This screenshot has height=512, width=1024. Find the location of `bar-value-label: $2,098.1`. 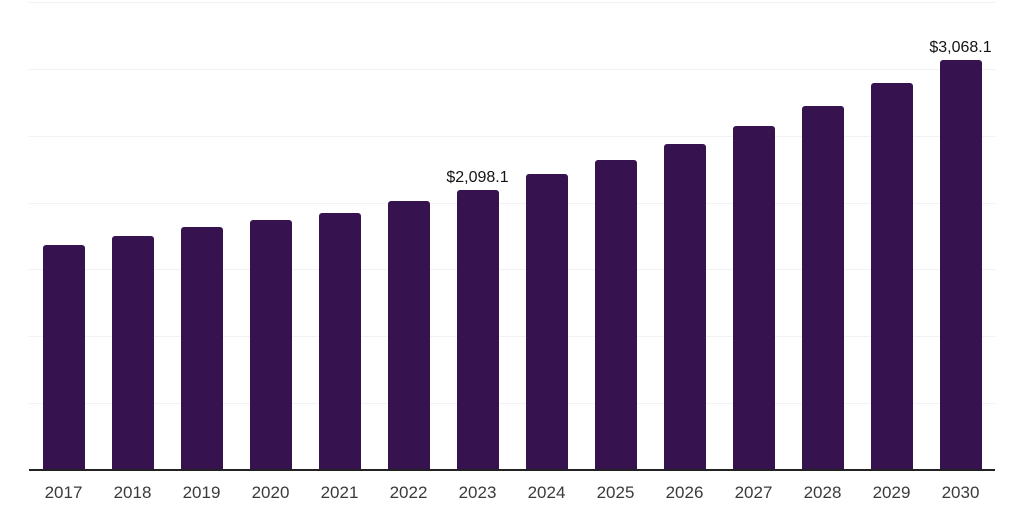

bar-value-label: $2,098.1 is located at coordinates (477, 177).